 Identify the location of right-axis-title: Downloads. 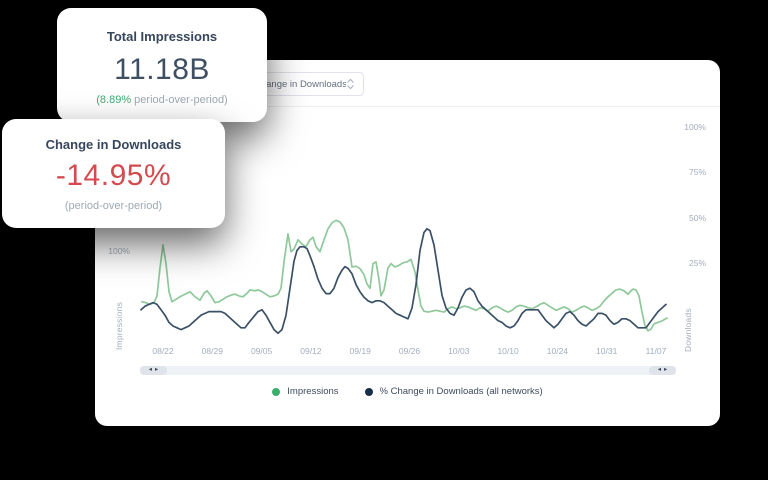
(688, 330).